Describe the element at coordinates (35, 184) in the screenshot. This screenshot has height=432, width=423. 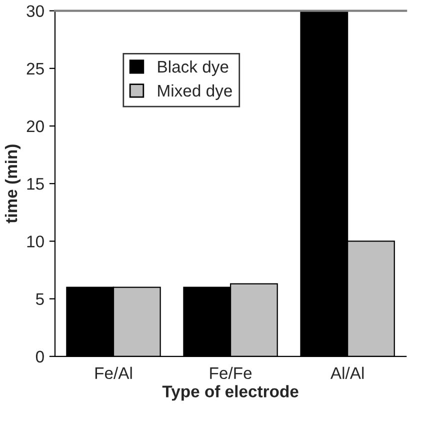
I see `y-tick-label: 15` at that location.